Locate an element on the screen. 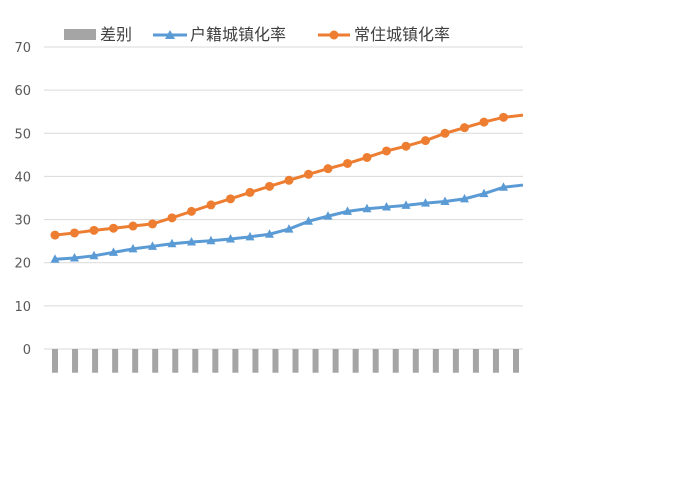 This screenshot has height=496, width=698. y-tick-label: 70 is located at coordinates (22, 48).